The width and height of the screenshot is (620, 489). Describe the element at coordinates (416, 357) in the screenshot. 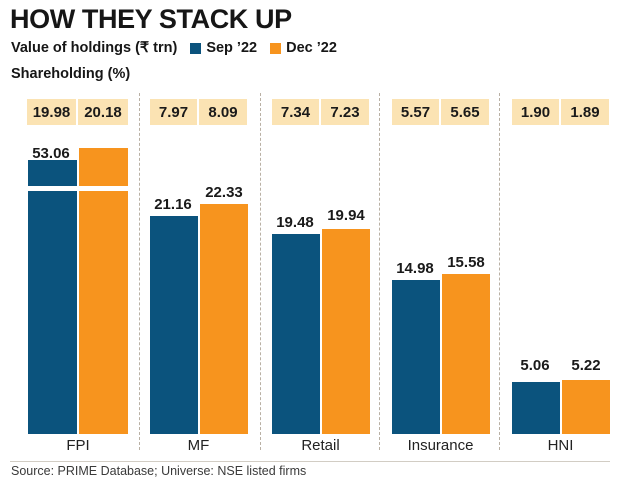

I see `bar-insurance-sep` at that location.